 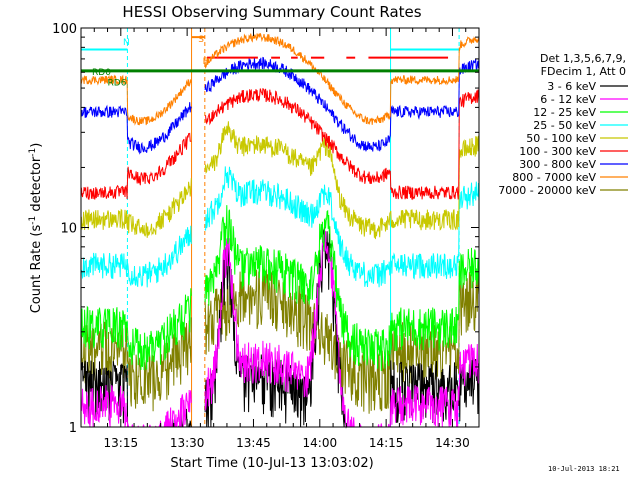 What do you see at coordinates (557, 164) in the screenshot?
I see `legend-label: 300 - 800 keV` at bounding box center [557, 164].